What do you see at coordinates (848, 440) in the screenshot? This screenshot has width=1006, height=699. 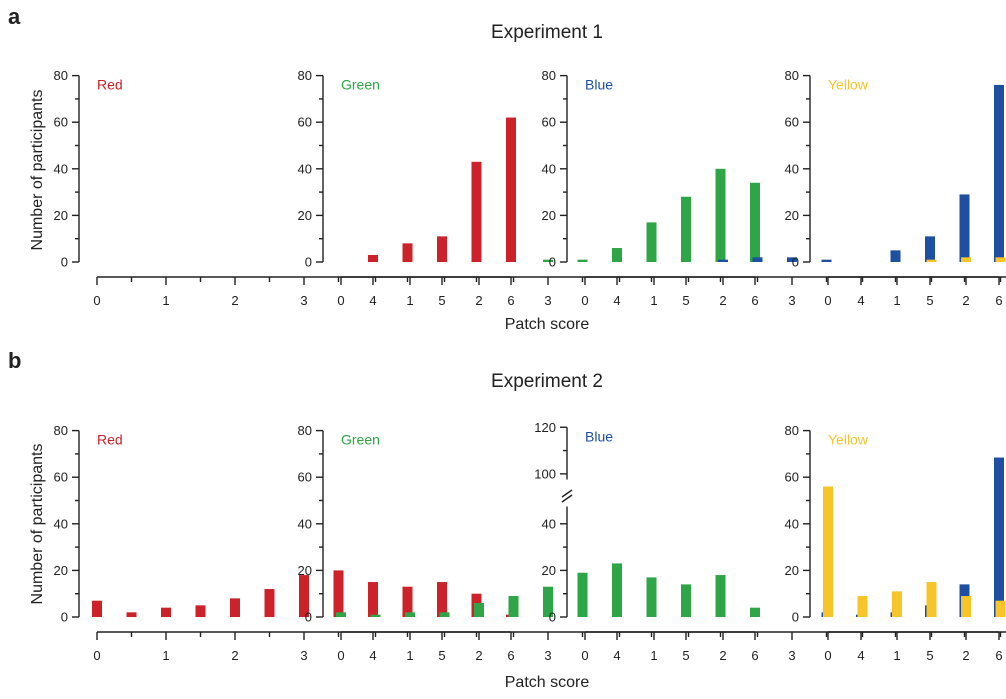 I see `series-label-yellow: Yellow` at bounding box center [848, 440].